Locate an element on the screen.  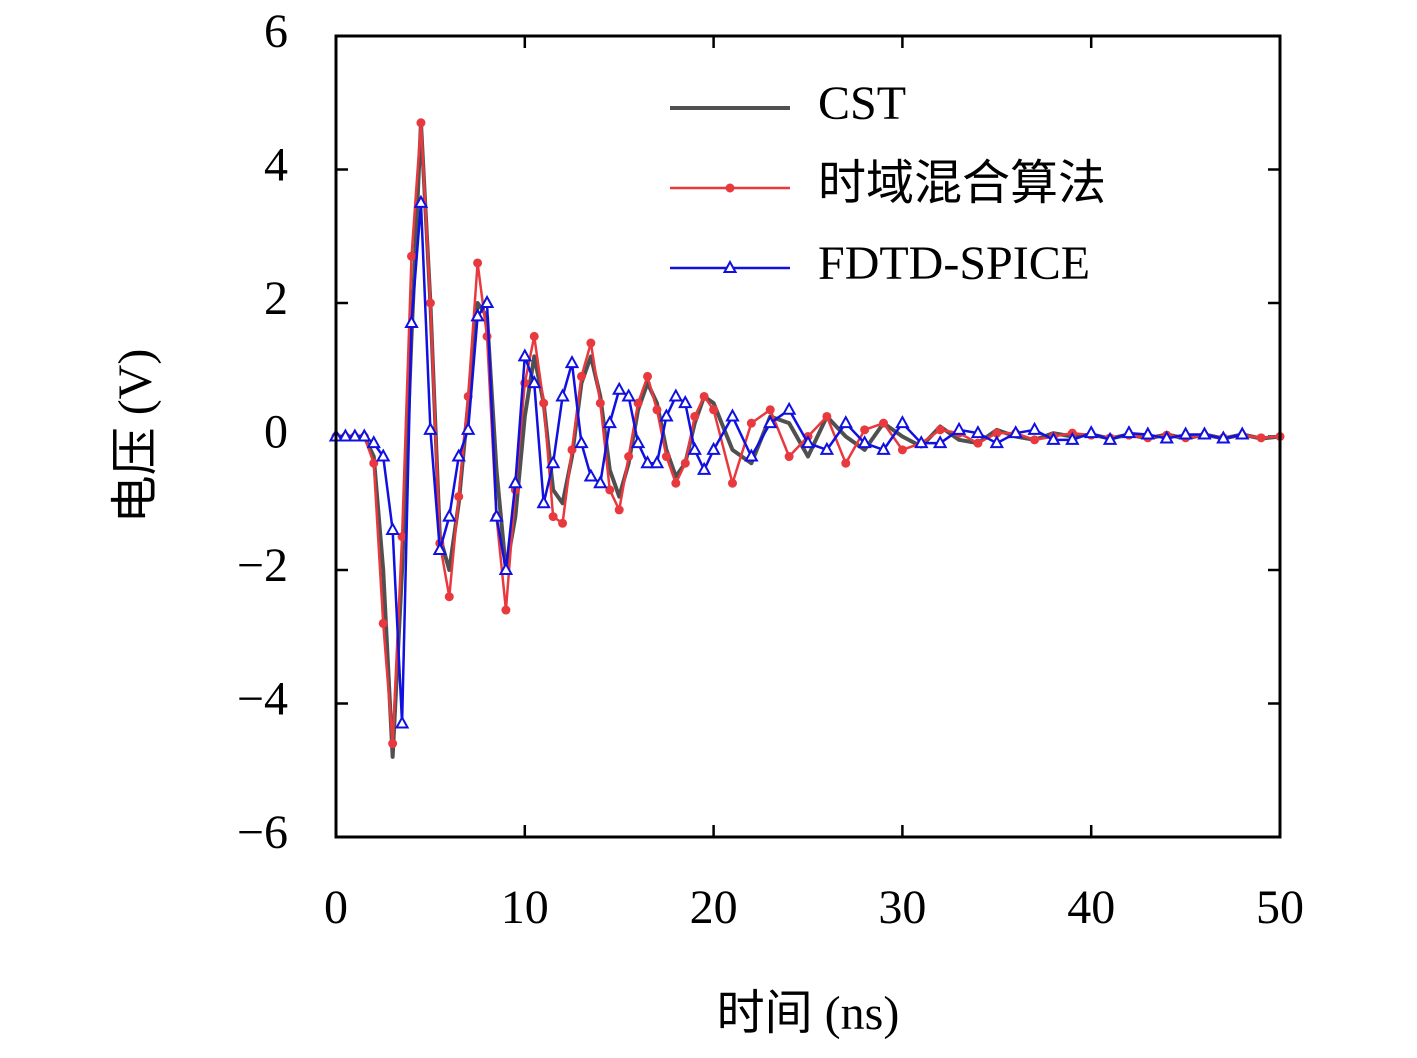
y-tick-label: 0 is located at coordinates (276, 432).